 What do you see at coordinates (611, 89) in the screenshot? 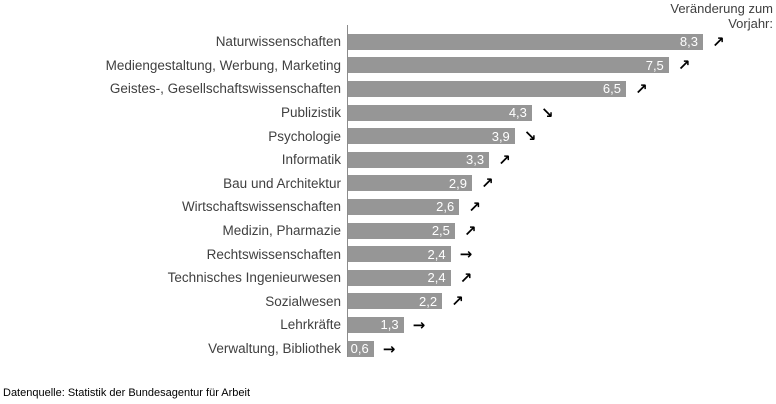
I see `value-label: 6,5` at bounding box center [611, 89].